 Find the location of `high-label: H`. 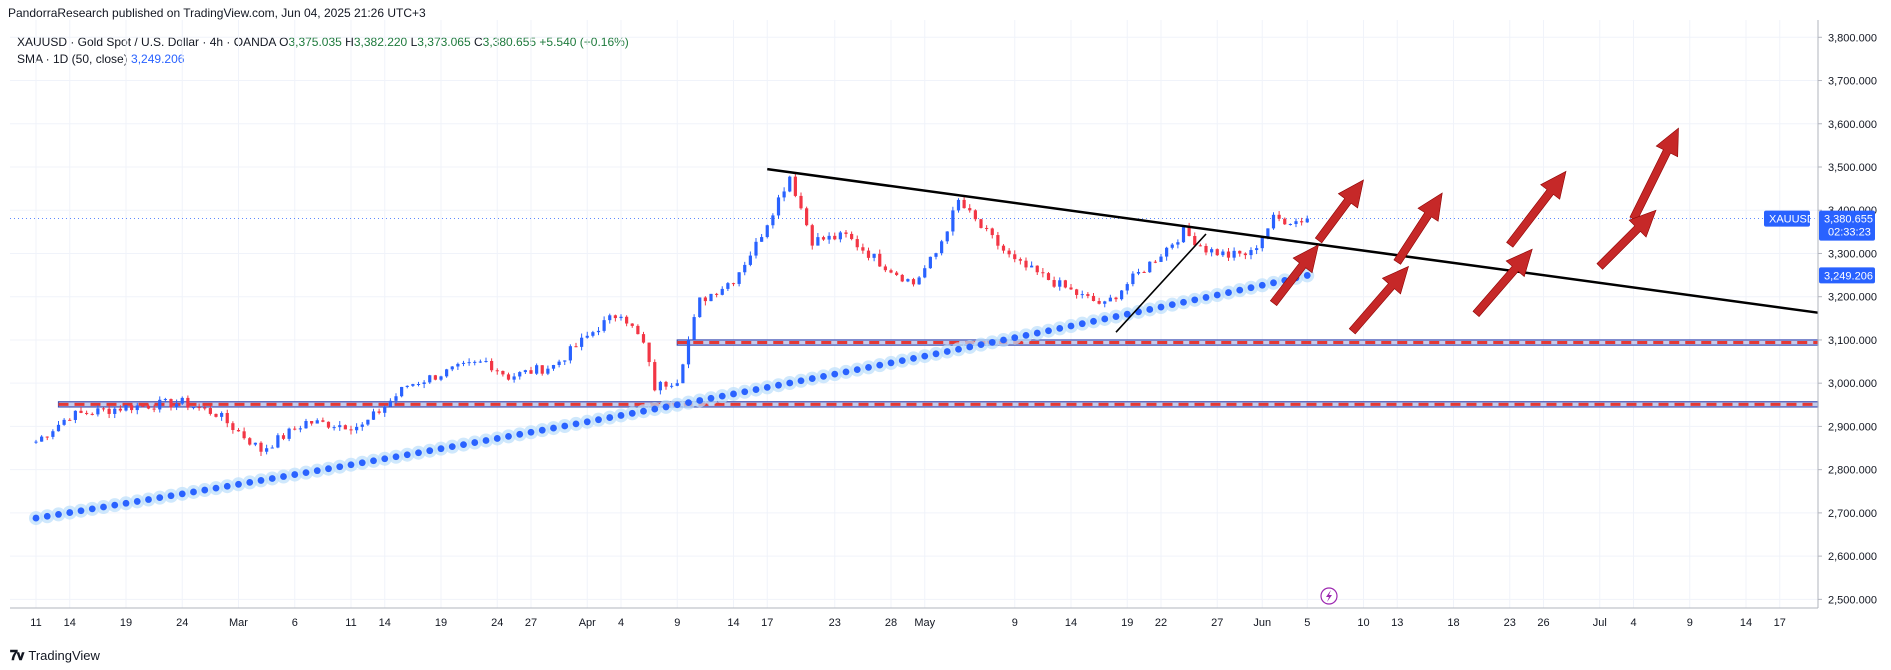

high-label: H is located at coordinates (349, 42).